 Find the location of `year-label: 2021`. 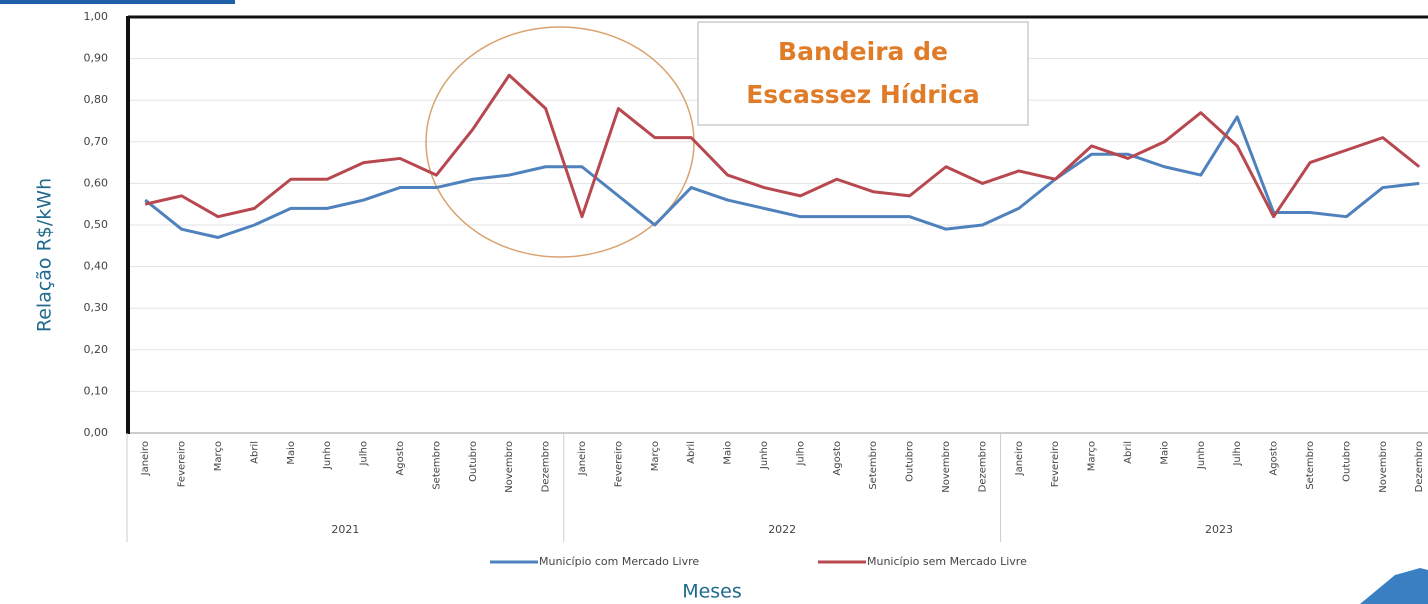

year-label: 2021 is located at coordinates (345, 529).